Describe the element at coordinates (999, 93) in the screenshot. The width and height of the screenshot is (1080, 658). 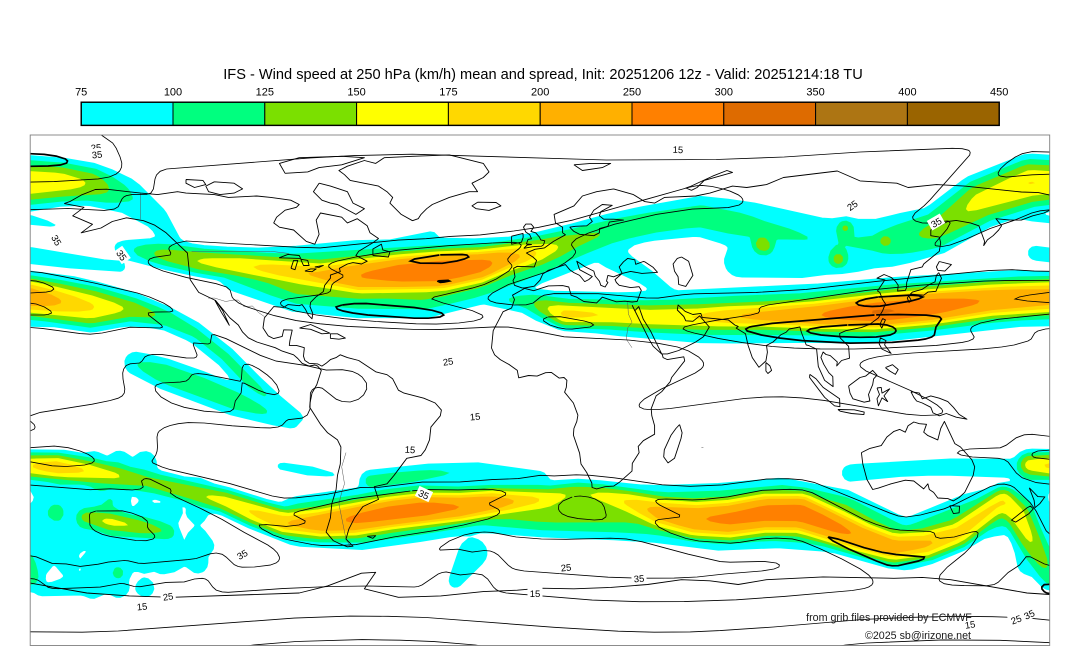
I see `svg-text: 450` at that location.